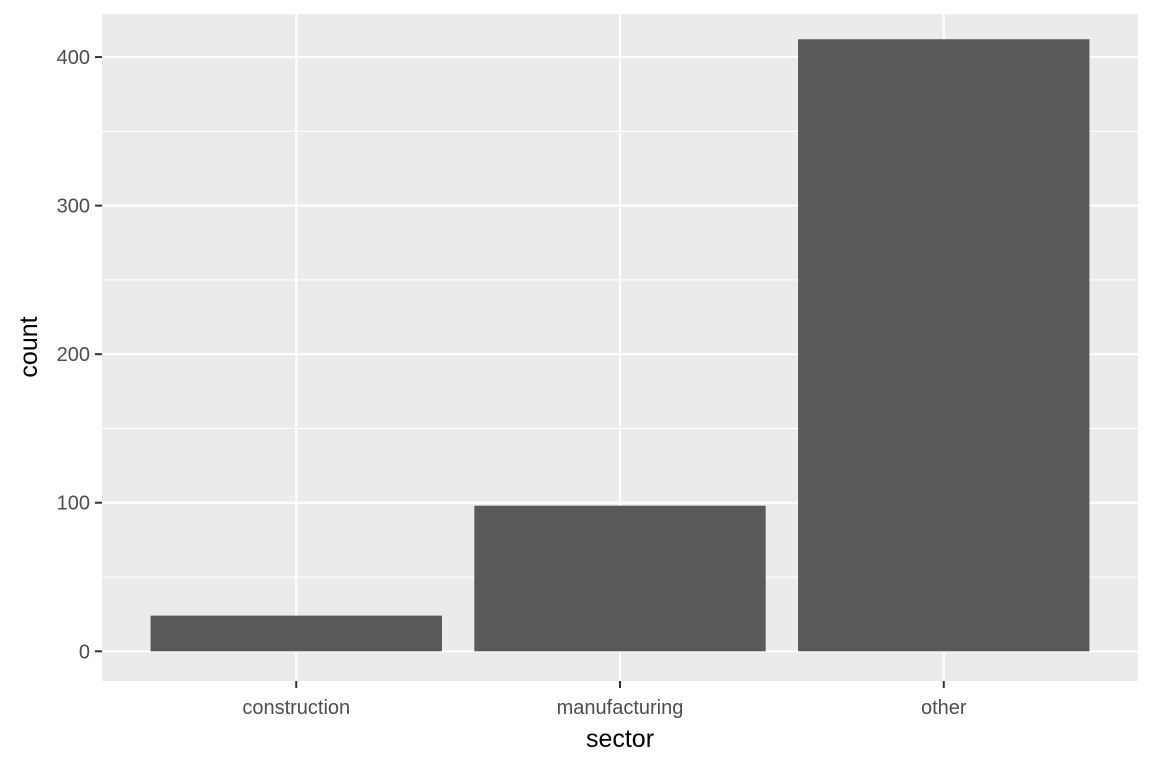  What do you see at coordinates (73, 207) in the screenshot?
I see `y-tick-label: 300` at bounding box center [73, 207].